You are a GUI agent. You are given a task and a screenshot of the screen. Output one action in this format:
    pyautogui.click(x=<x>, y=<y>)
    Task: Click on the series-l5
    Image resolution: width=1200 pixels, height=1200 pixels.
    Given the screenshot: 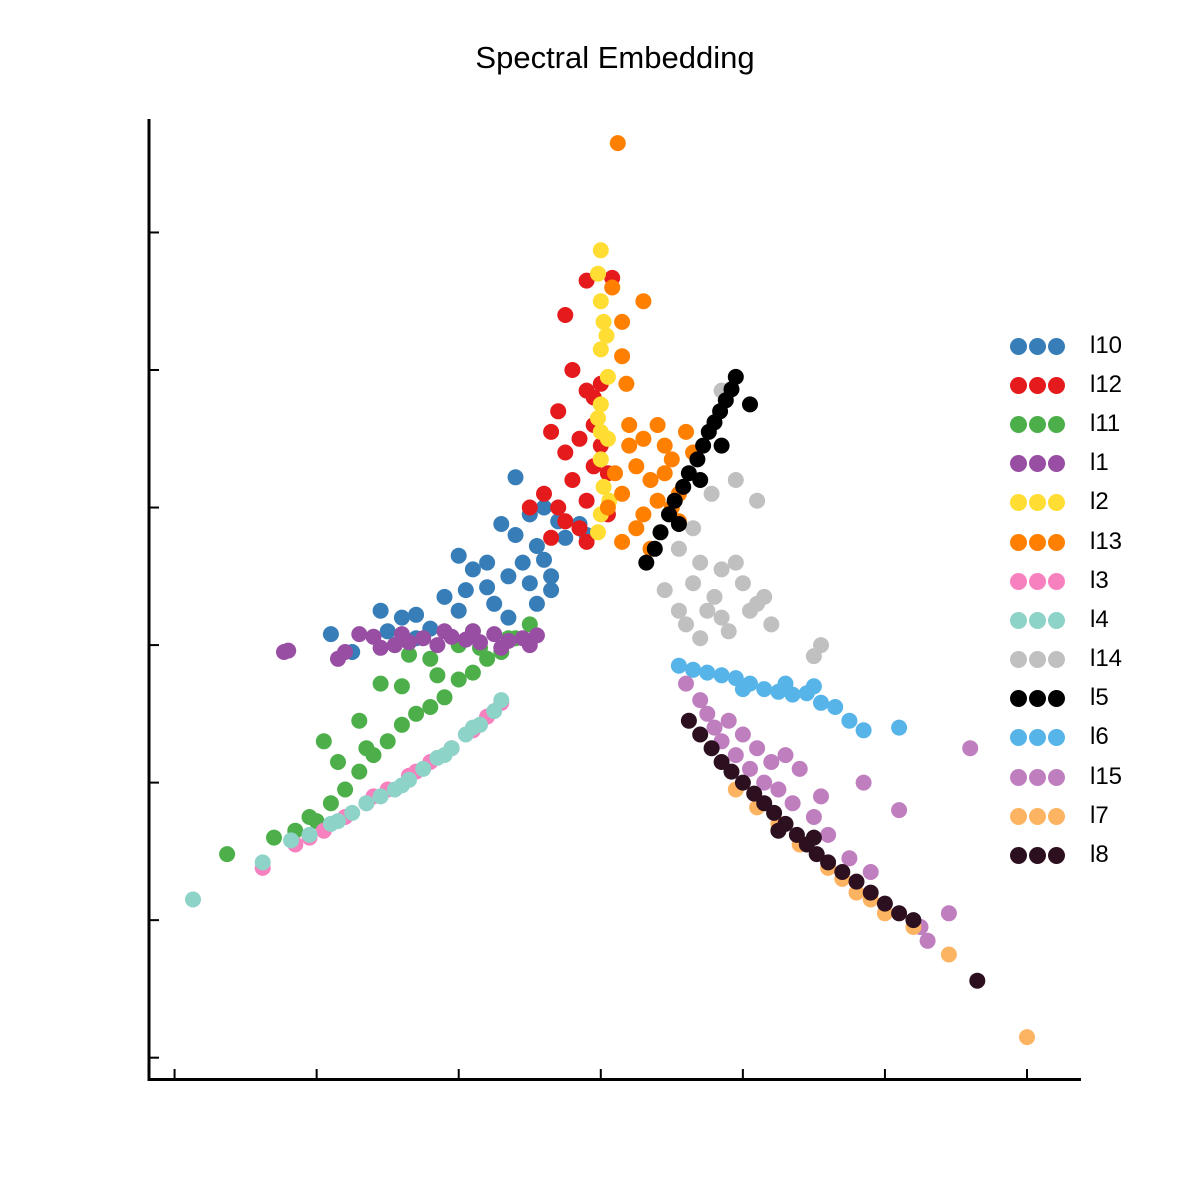 What is the action you would take?
    pyautogui.click(x=698, y=469)
    